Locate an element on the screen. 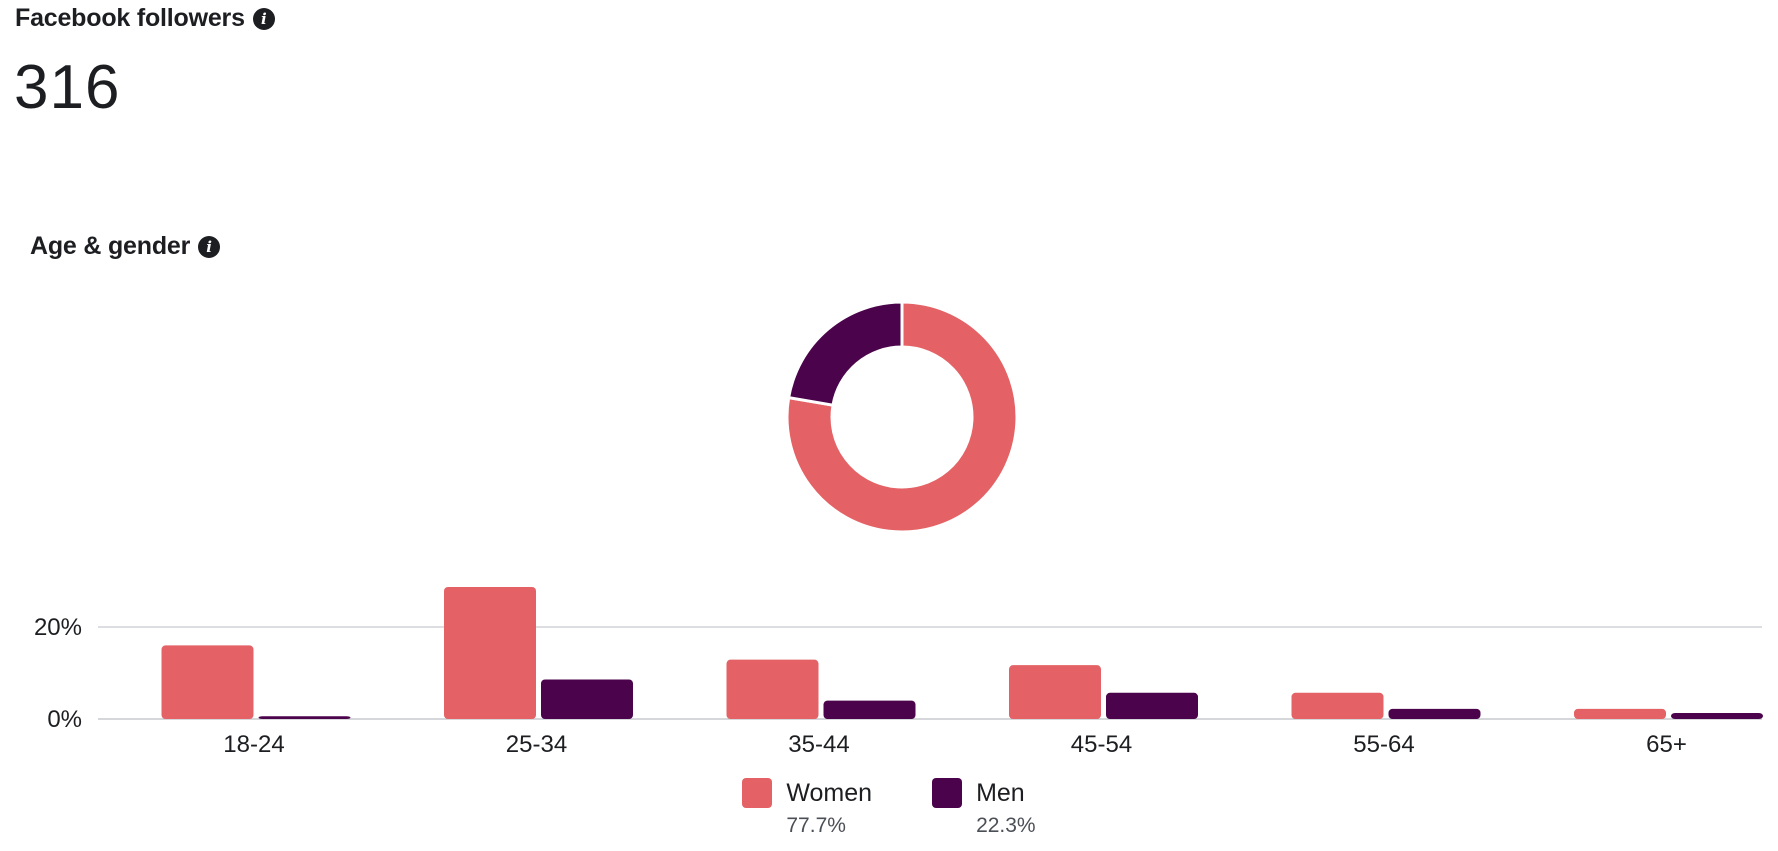 This screenshot has width=1778, height=851. bar-women-65+ is located at coordinates (1620, 713).